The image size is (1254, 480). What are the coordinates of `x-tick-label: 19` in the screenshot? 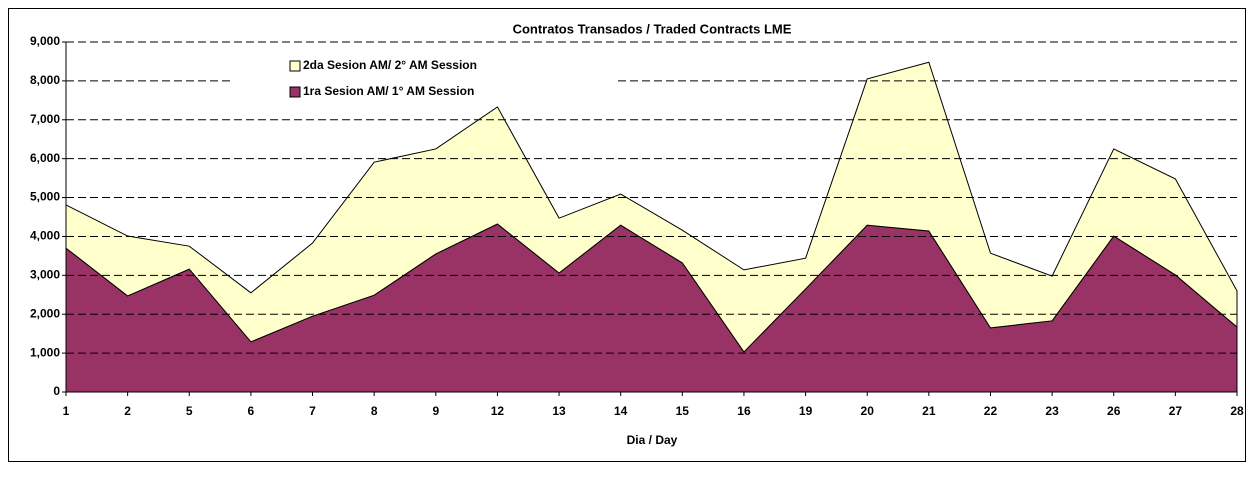 It's located at (806, 411).